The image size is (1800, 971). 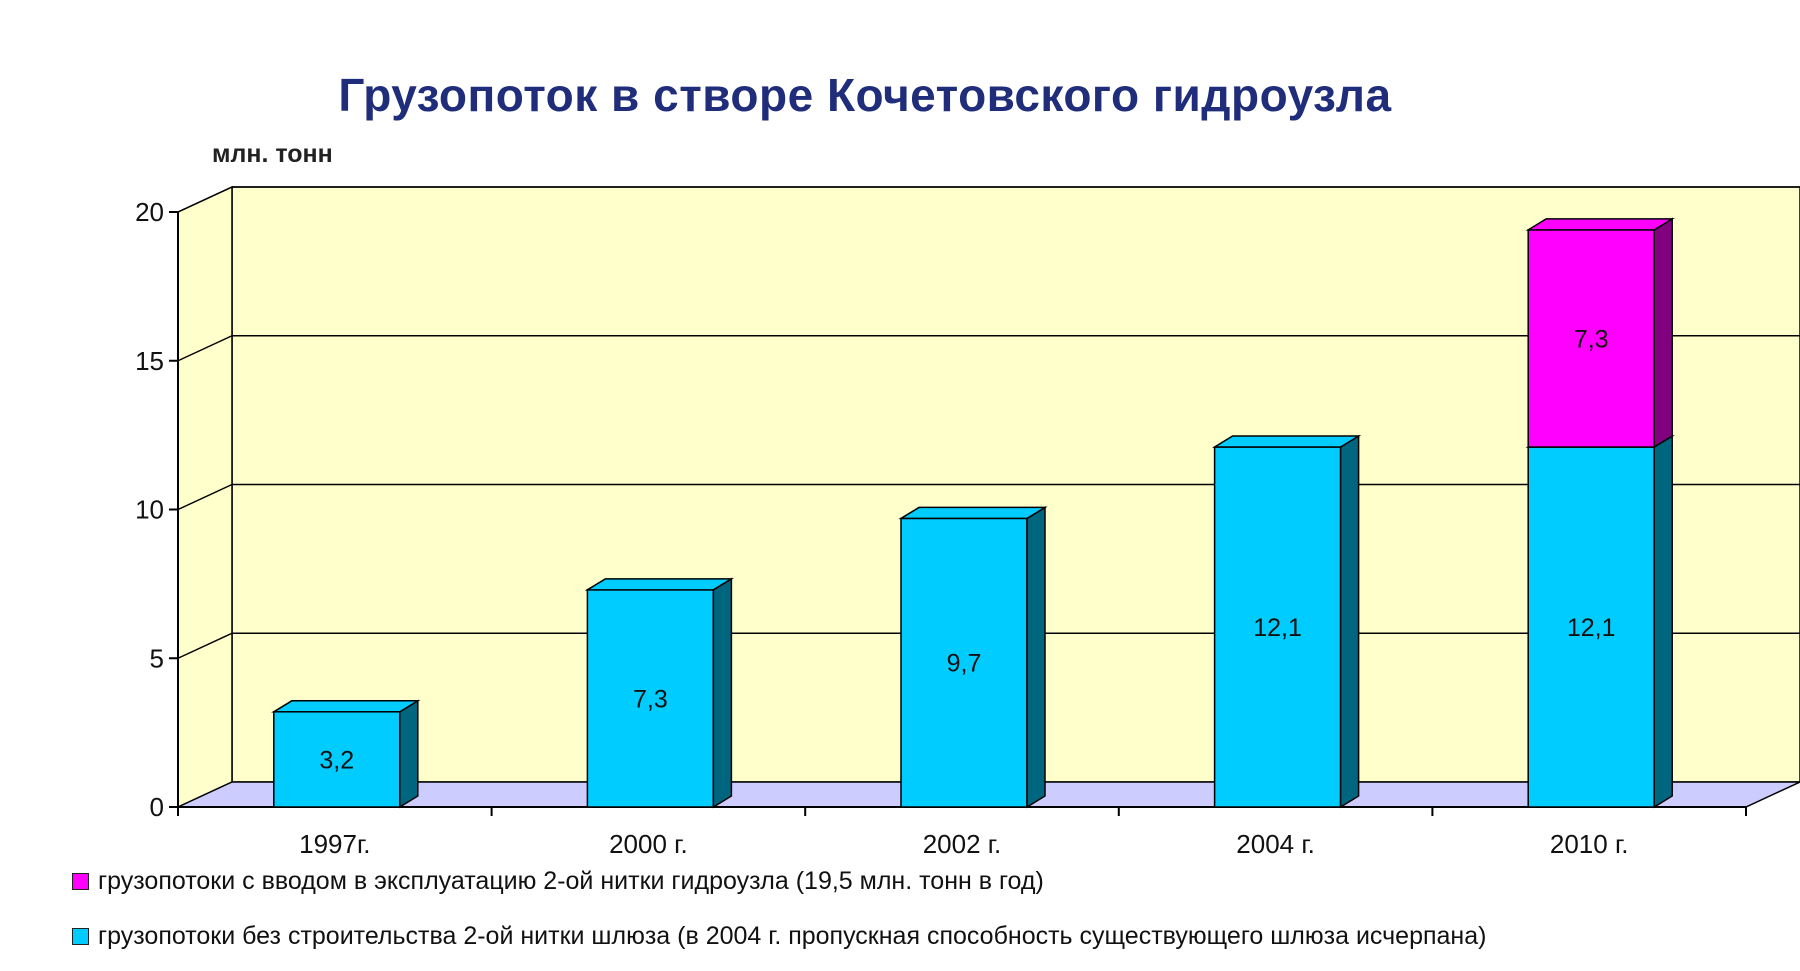 What do you see at coordinates (80, 936) in the screenshot?
I see `legend-swatch-cyan` at bounding box center [80, 936].